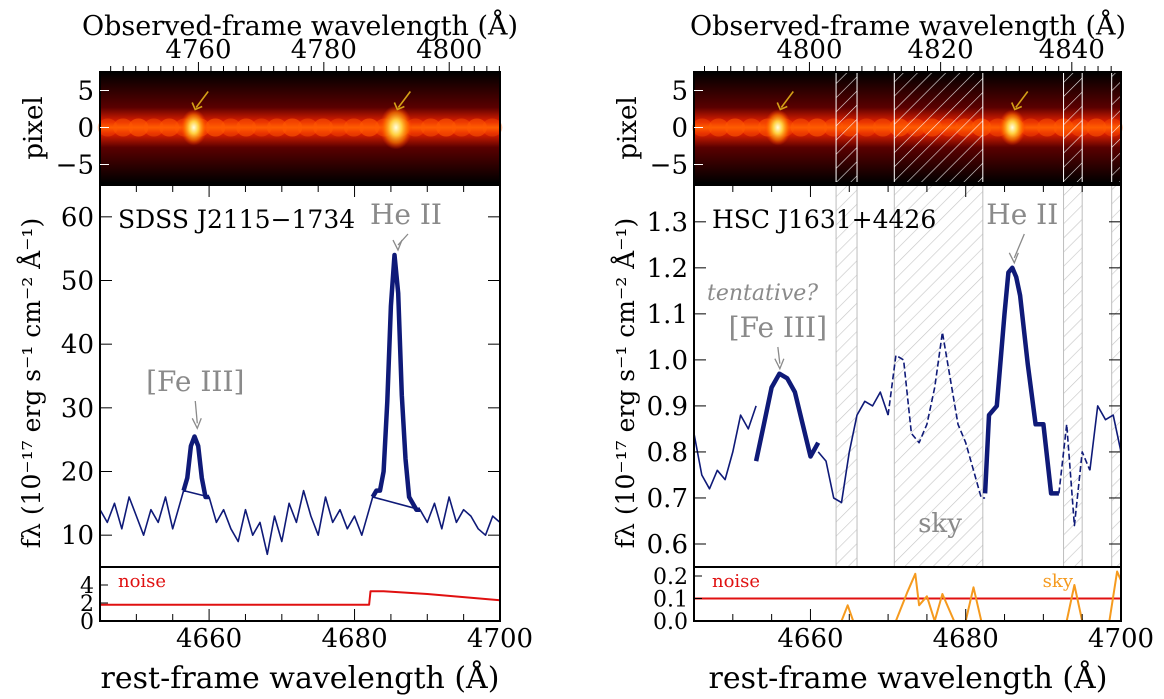 The height and width of the screenshot is (699, 1164). I want to click on object-label-right: HSC J1631+4426, so click(824, 219).